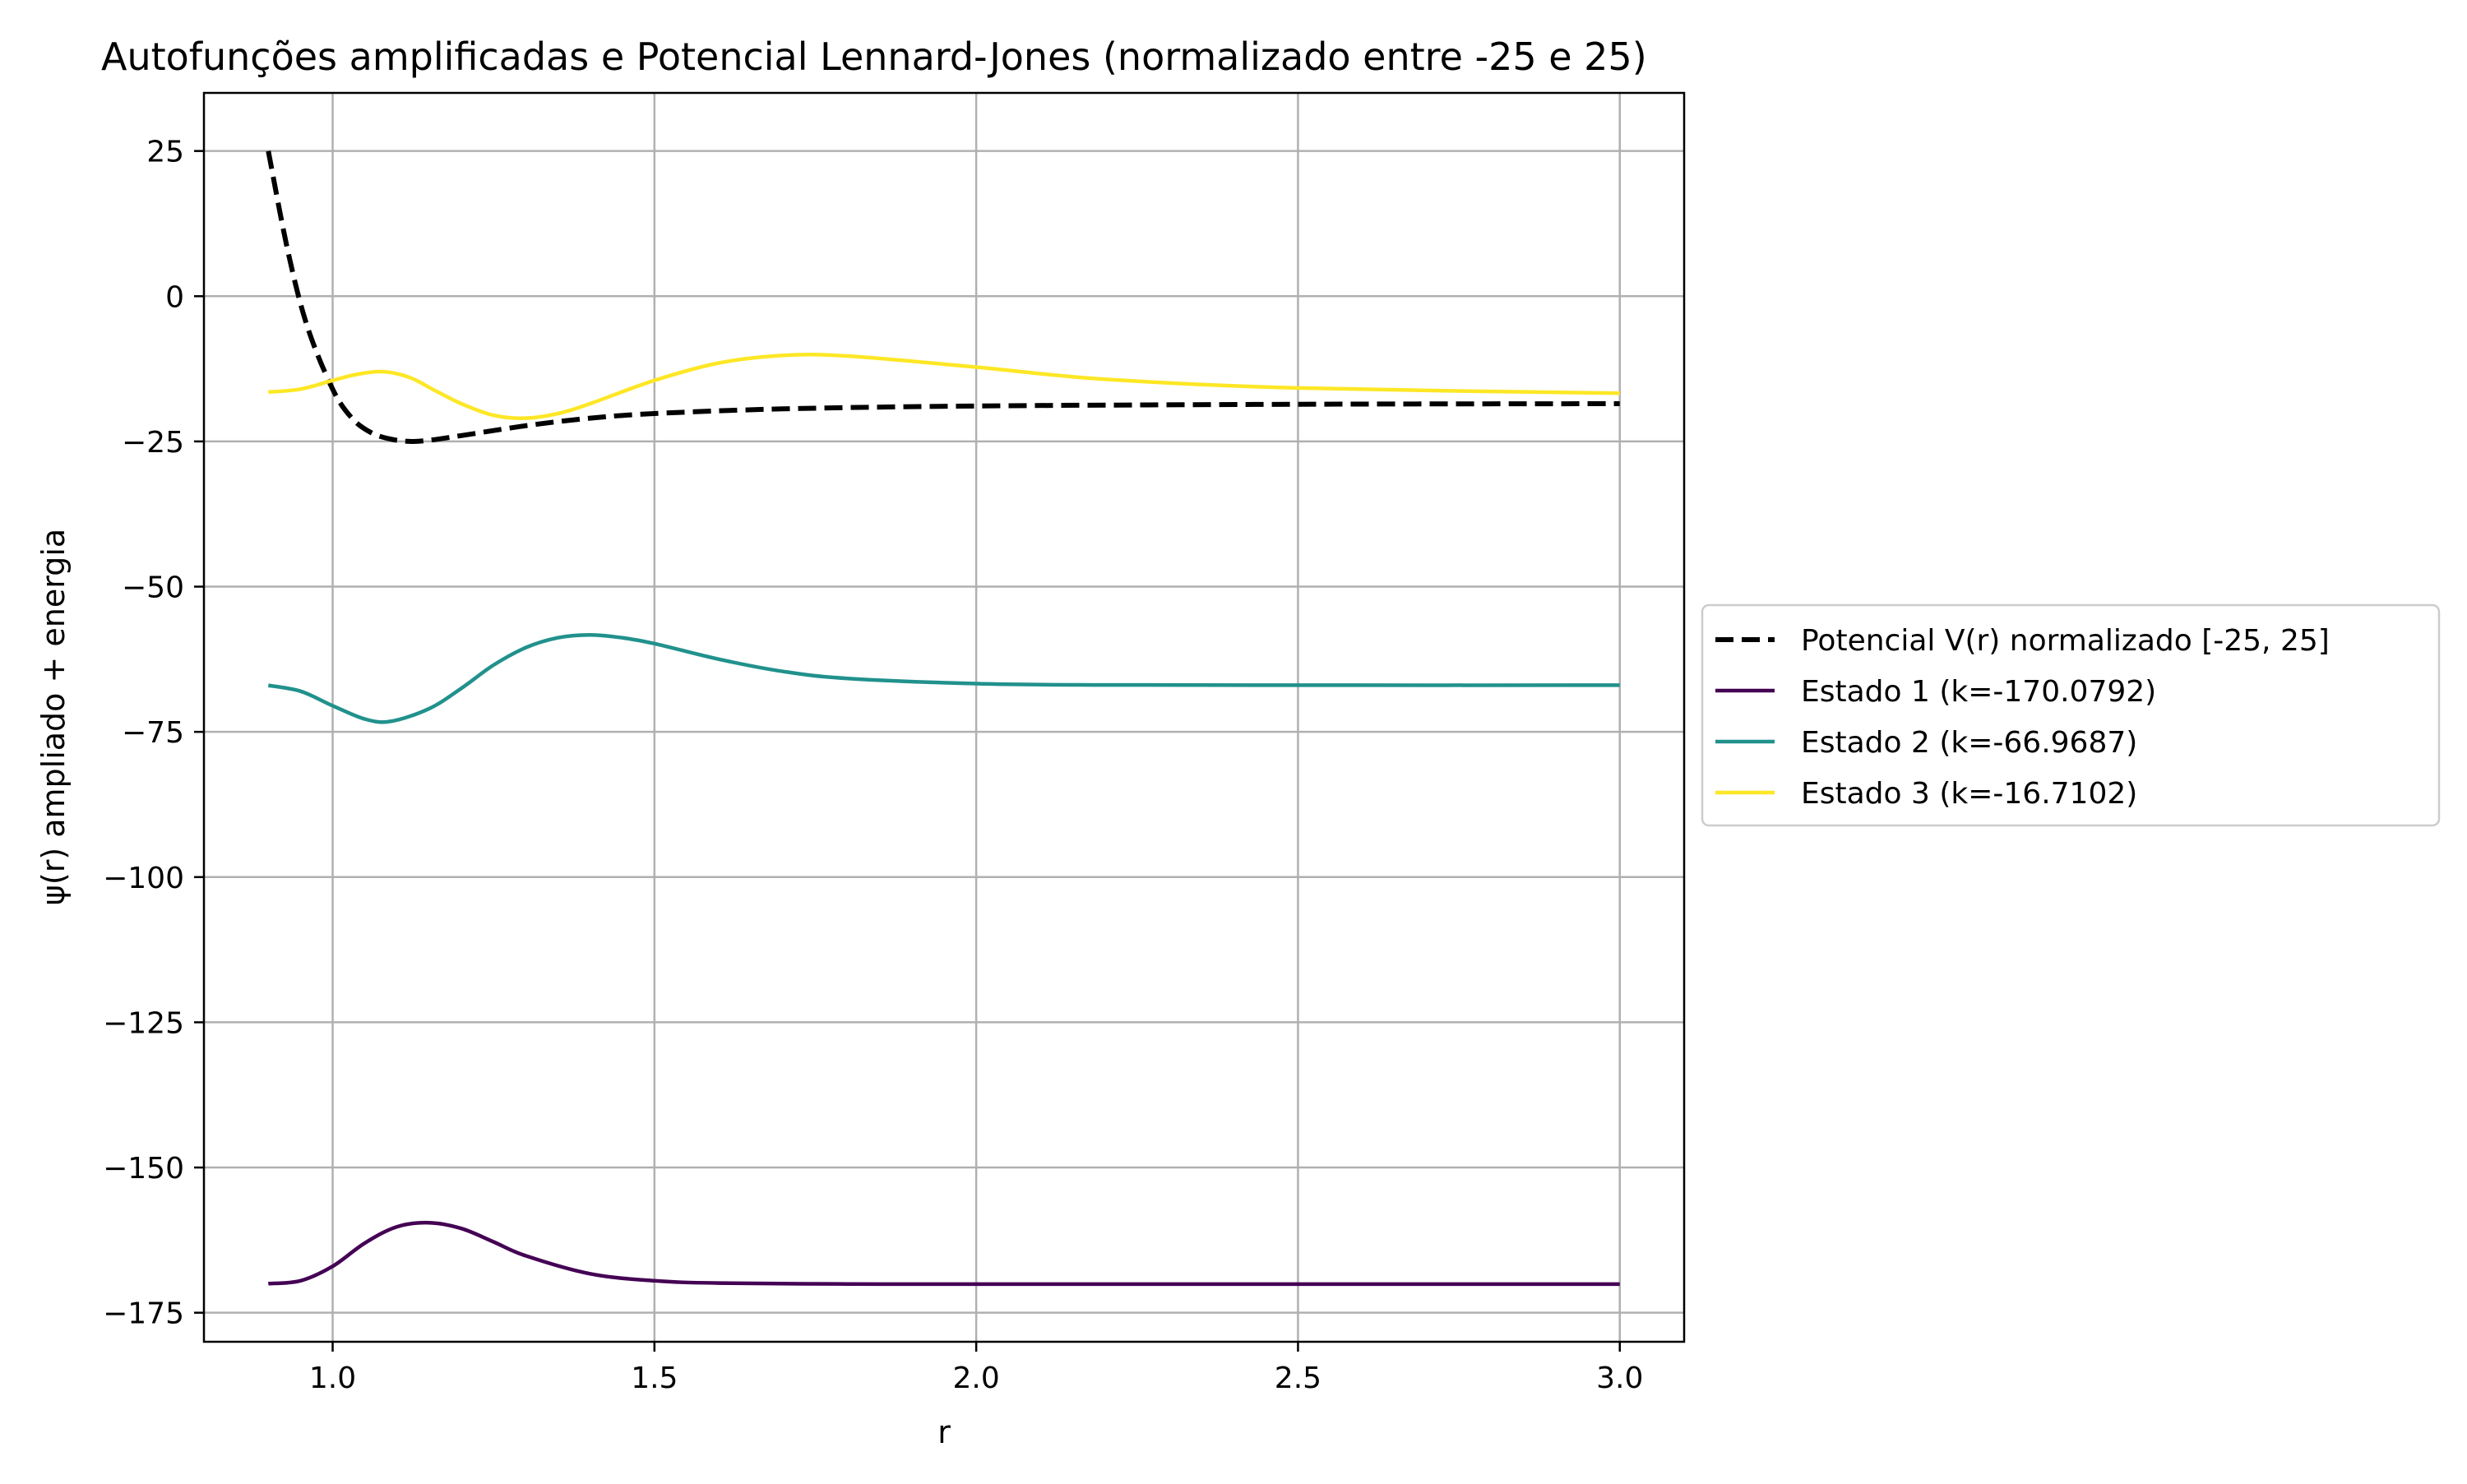 The width and height of the screenshot is (2467, 1484). Describe the element at coordinates (1298, 1378) in the screenshot. I see `x-tick-label: 2.5` at that location.